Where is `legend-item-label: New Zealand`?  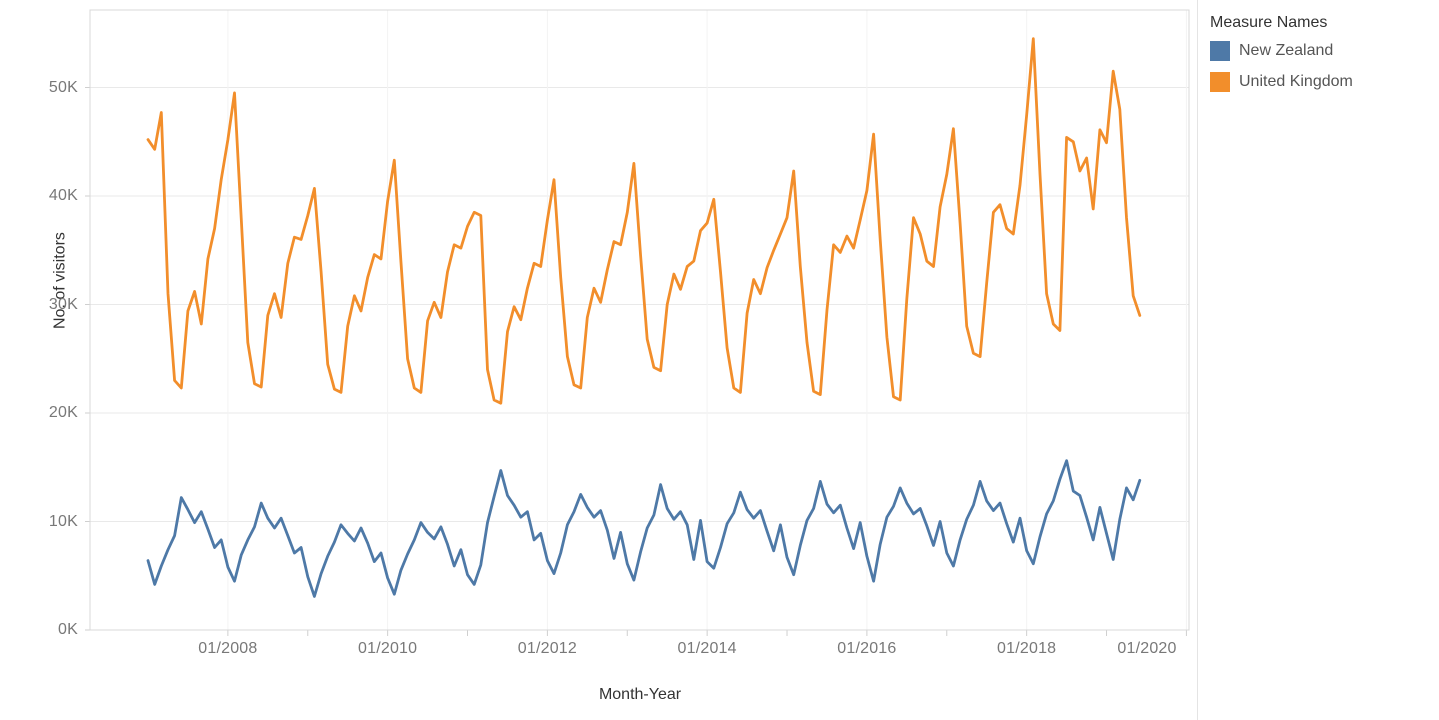
legend-item-label: New Zealand is located at coordinates (1286, 50).